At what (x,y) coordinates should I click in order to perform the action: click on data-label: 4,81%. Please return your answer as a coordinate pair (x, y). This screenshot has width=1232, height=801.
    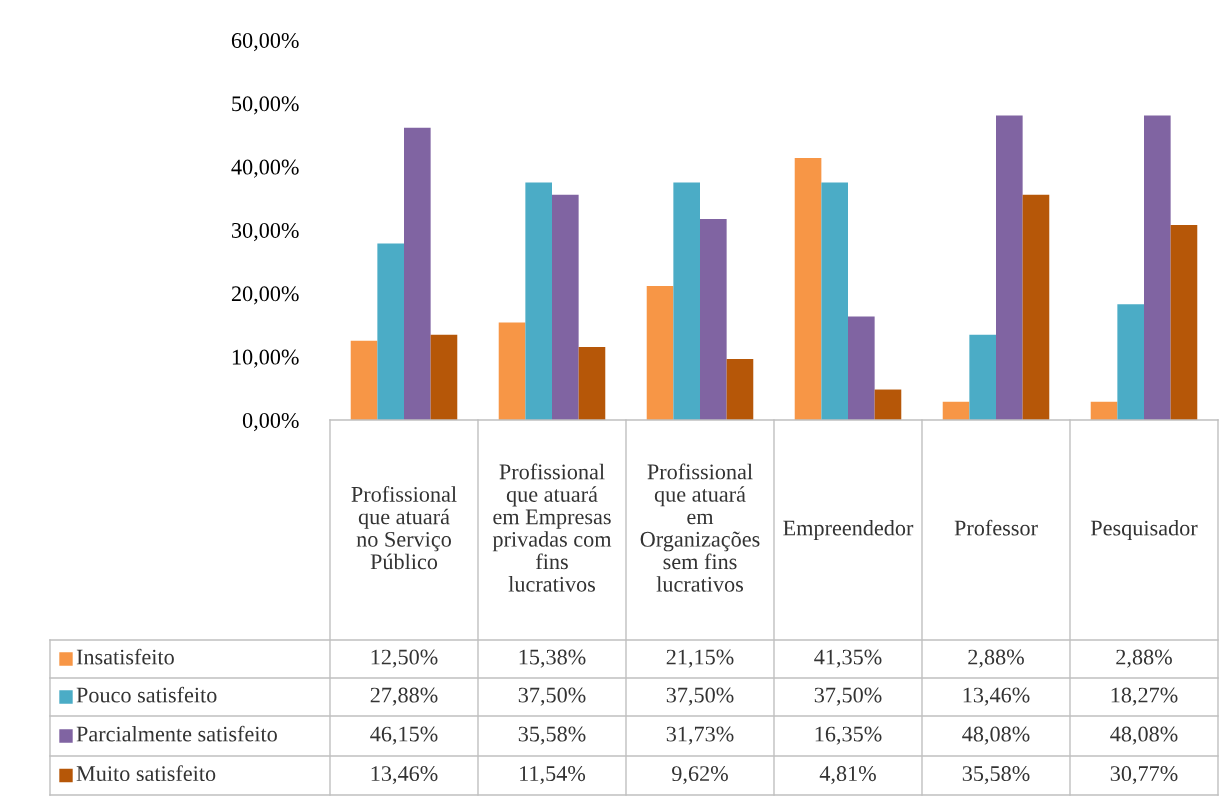
    Looking at the image, I should click on (847, 775).